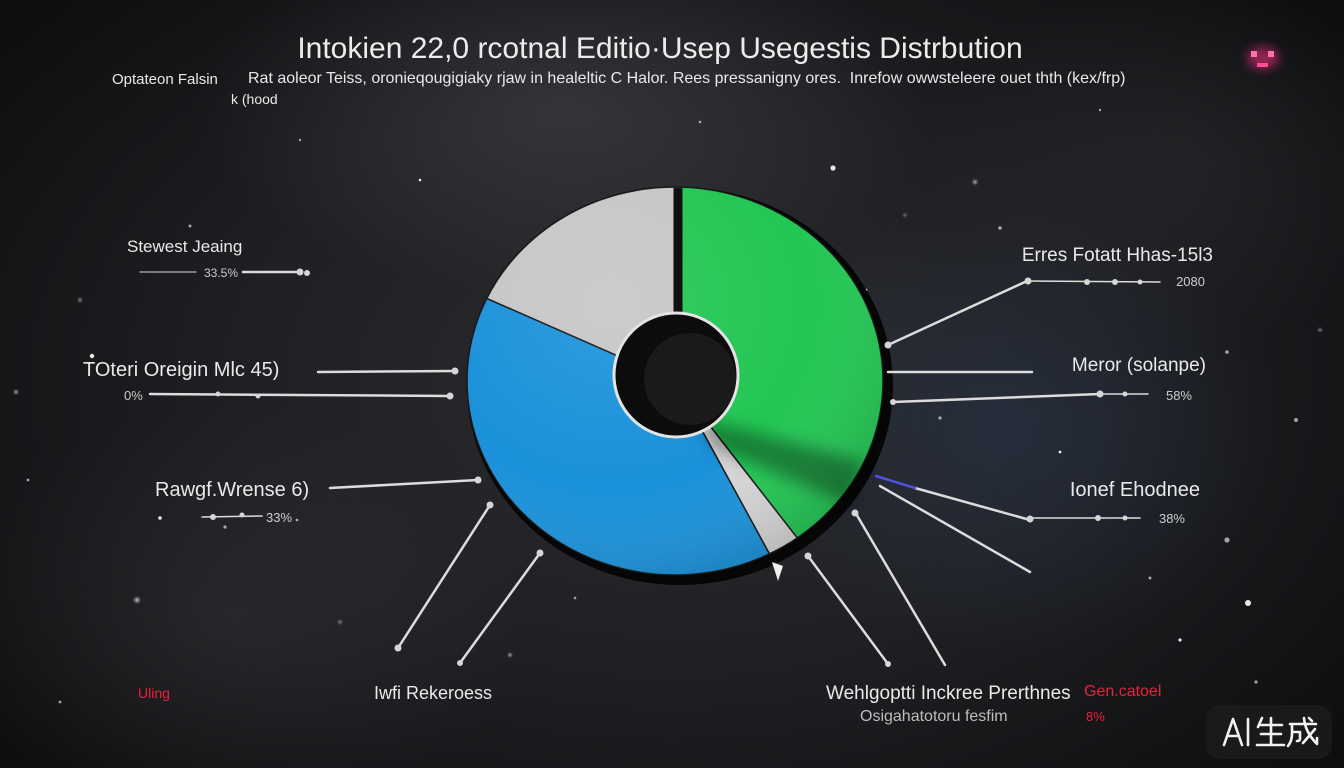  Describe the element at coordinates (165, 79) in the screenshot. I see `subtitle-lead: Optateon Falsin` at that location.